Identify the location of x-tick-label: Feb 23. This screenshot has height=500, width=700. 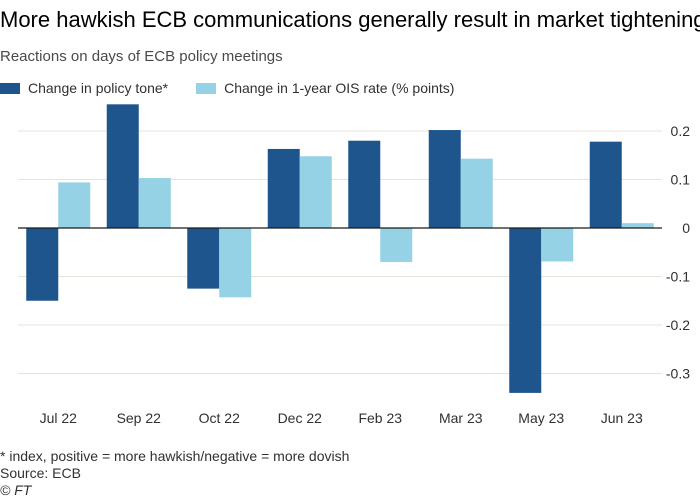
(380, 418).